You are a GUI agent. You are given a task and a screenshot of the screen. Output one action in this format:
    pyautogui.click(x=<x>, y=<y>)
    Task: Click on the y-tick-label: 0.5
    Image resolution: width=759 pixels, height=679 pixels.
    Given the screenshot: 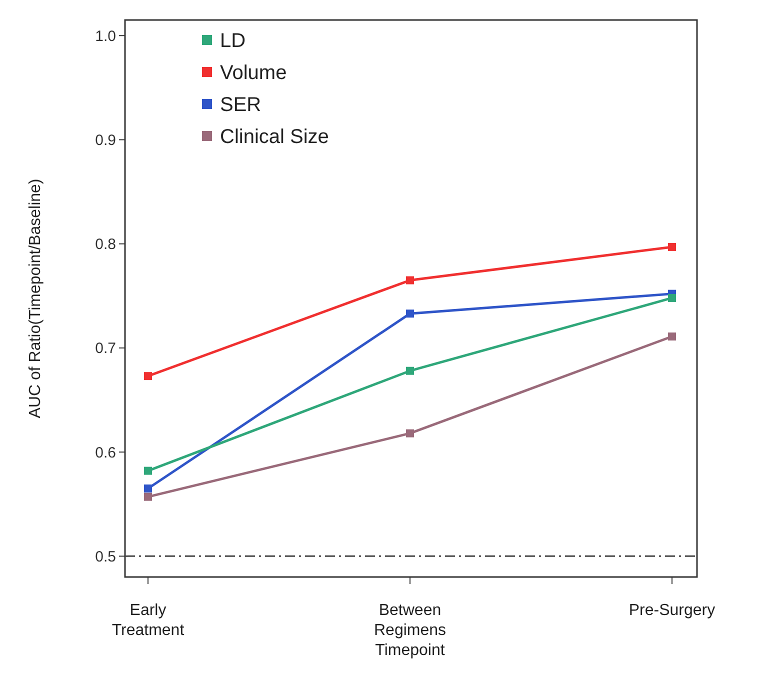 What is the action you would take?
    pyautogui.click(x=105, y=557)
    